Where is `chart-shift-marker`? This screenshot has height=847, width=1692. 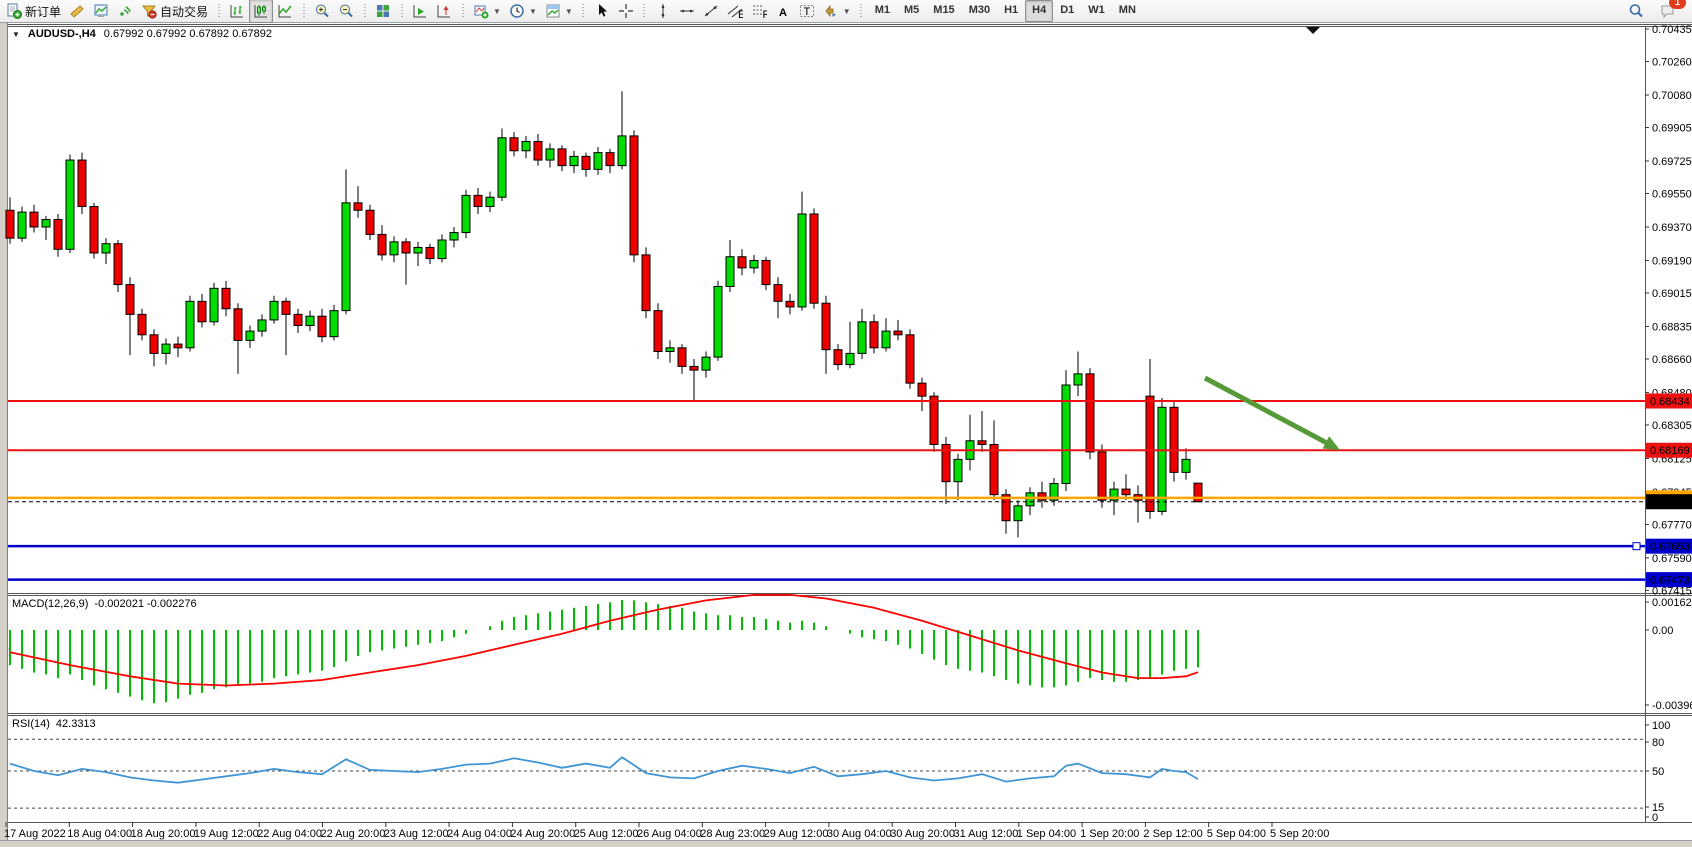
chart-shift-marker is located at coordinates (1313, 30).